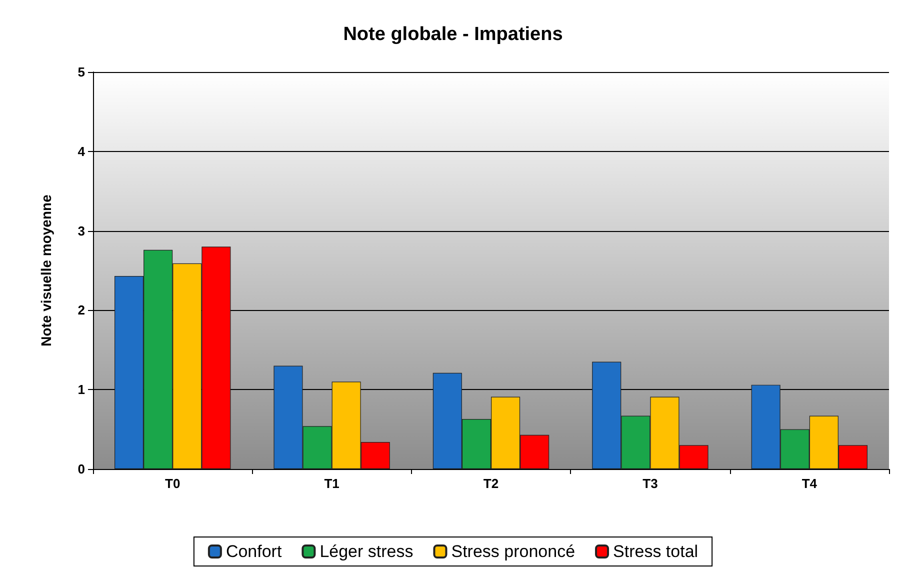  What do you see at coordinates (810, 483) in the screenshot?
I see `x-tick-label: T4` at bounding box center [810, 483].